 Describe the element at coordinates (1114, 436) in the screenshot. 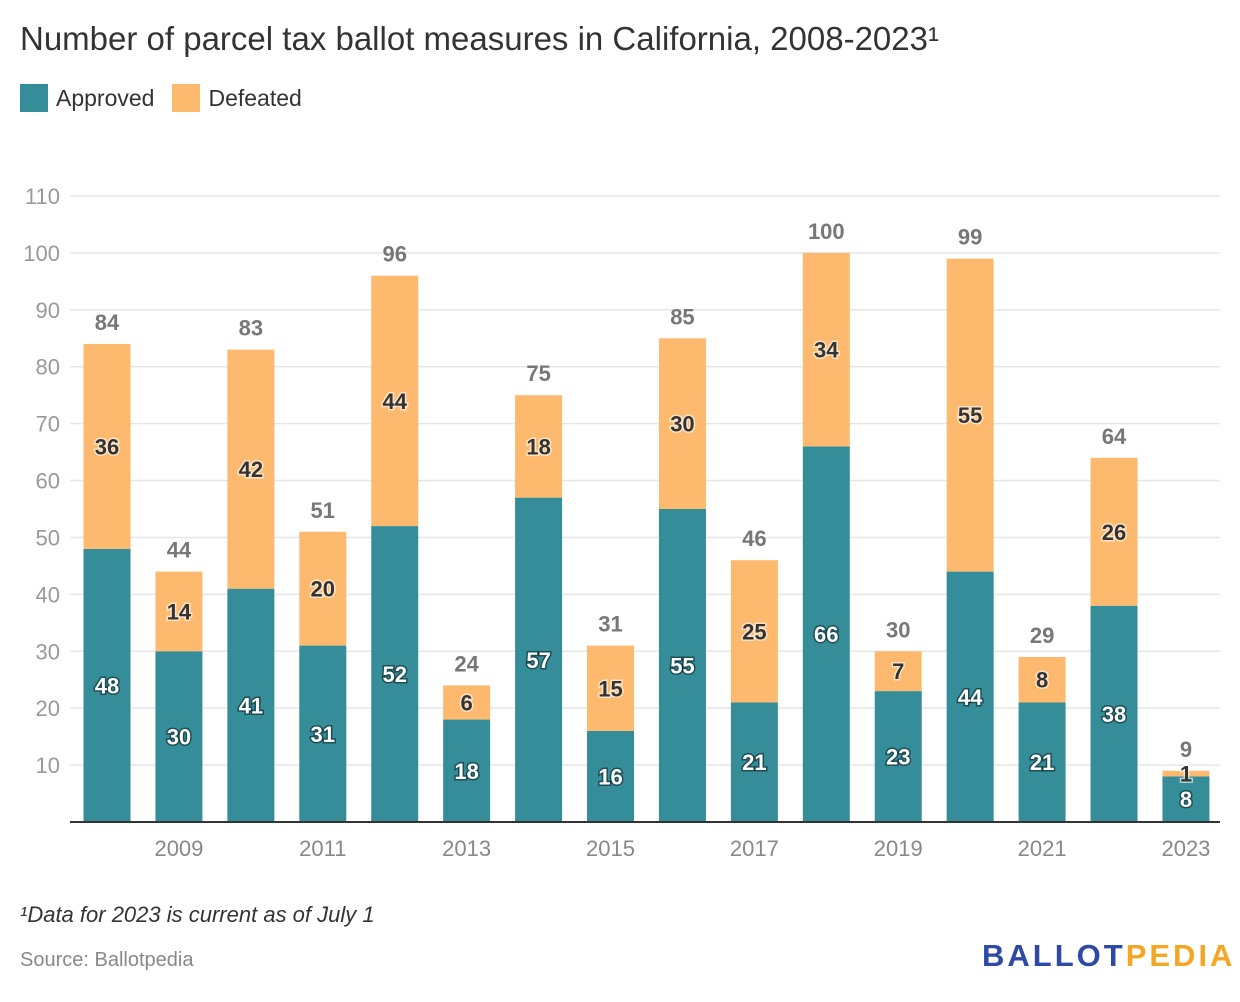

I see `total-label: 64` at that location.